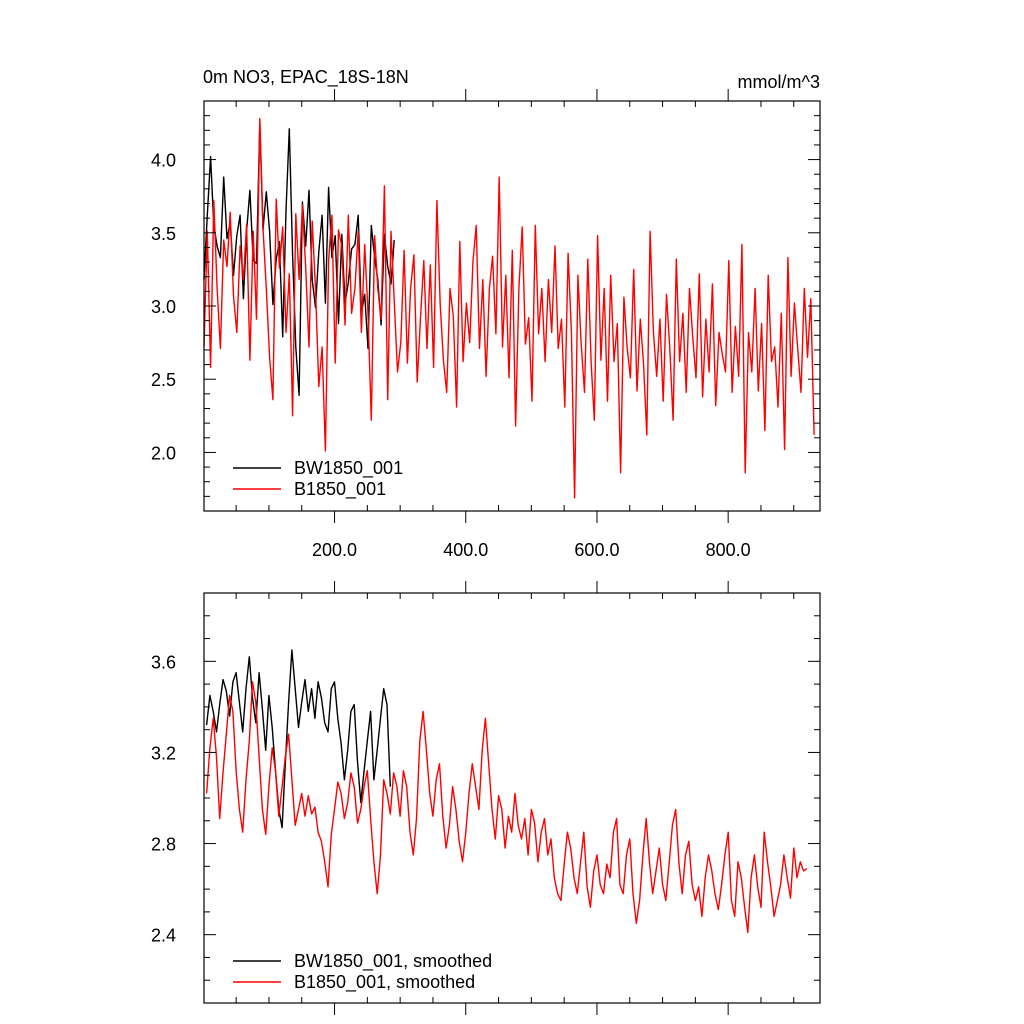 The width and height of the screenshot is (1024, 1024). Describe the element at coordinates (163, 453) in the screenshot. I see `top-y-tick-label: 2.0` at that location.